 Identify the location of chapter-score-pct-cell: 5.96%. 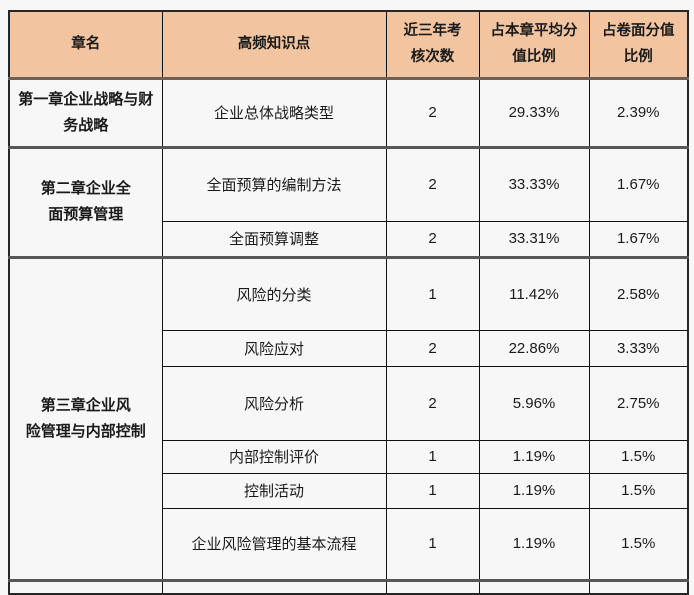
(534, 403).